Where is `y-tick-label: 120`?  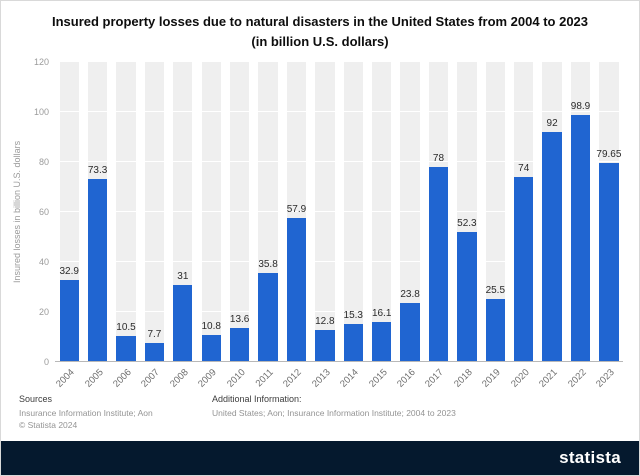
y-tick-label: 120 is located at coordinates (41, 62).